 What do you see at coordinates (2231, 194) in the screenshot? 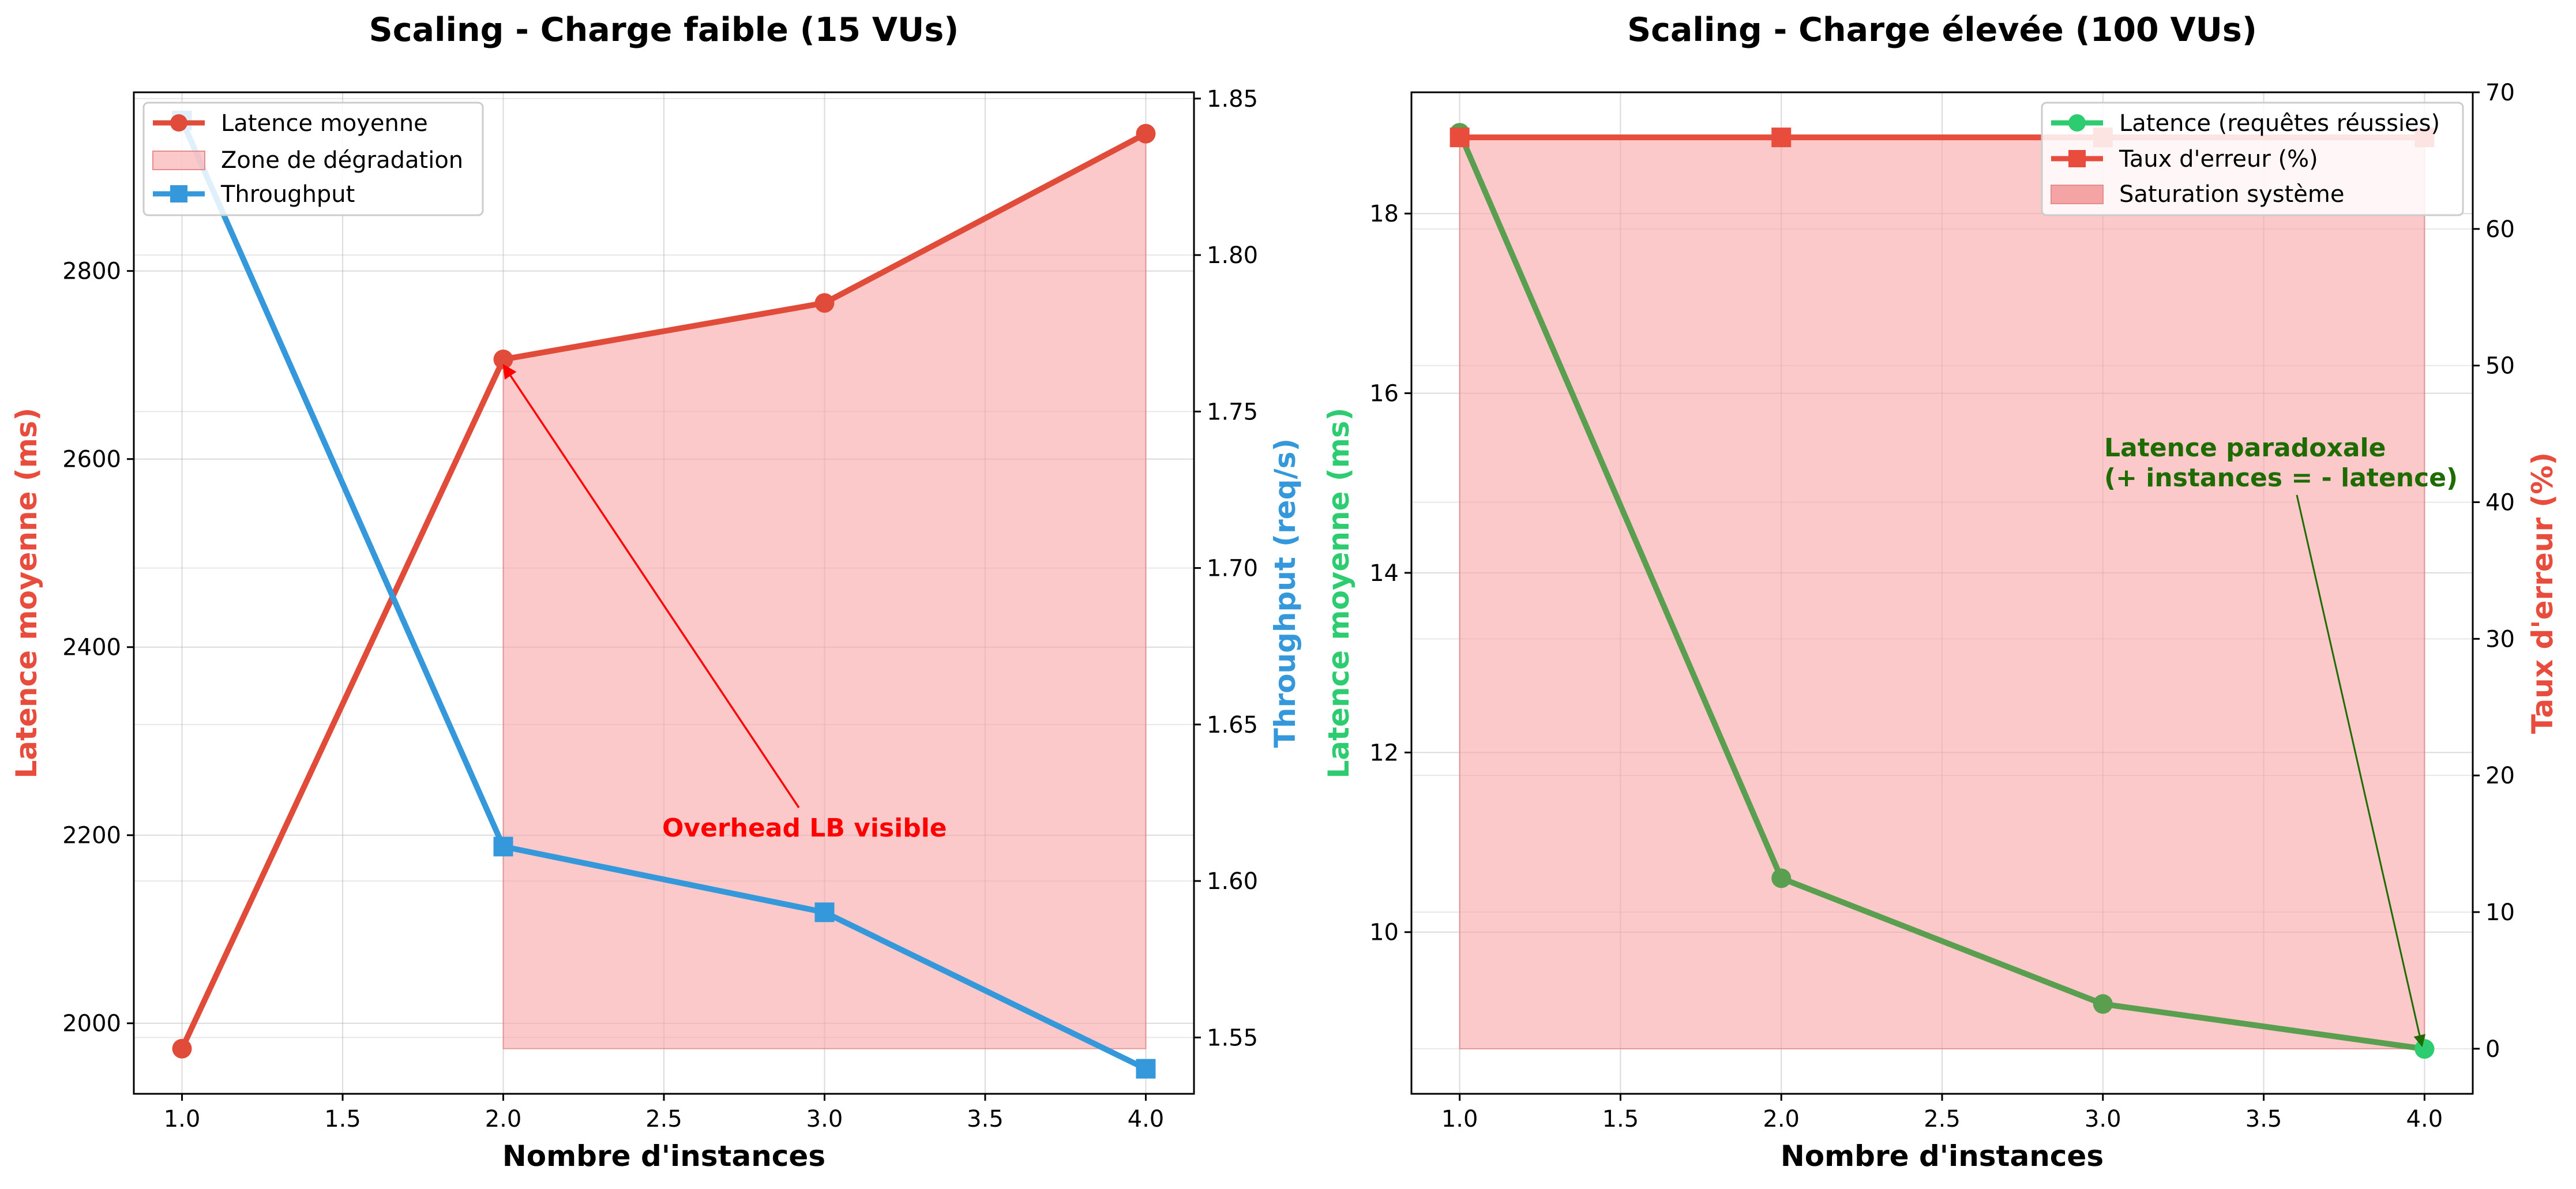
I see `legend-label: Saturation système` at bounding box center [2231, 194].